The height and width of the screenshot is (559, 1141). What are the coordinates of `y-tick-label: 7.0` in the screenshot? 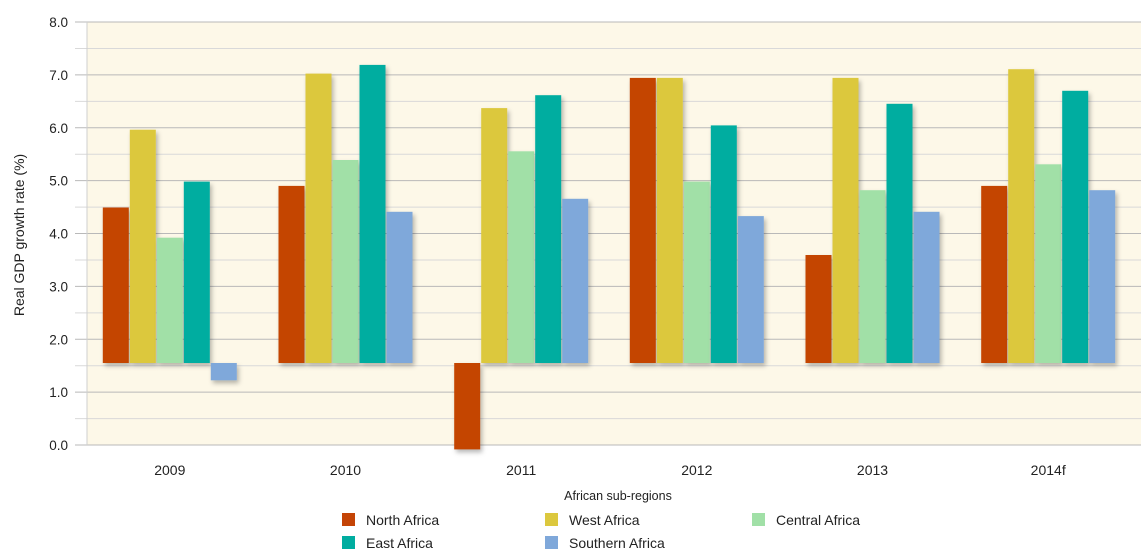 It's located at (58, 75).